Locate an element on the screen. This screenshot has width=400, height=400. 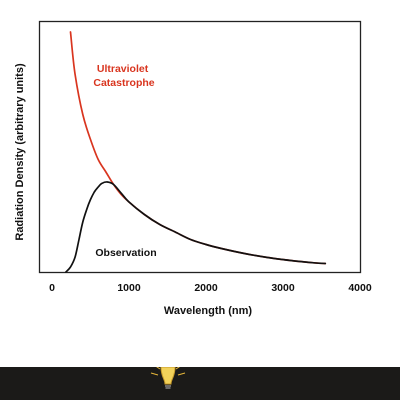
x-tick-label: 4000 is located at coordinates (360, 288).